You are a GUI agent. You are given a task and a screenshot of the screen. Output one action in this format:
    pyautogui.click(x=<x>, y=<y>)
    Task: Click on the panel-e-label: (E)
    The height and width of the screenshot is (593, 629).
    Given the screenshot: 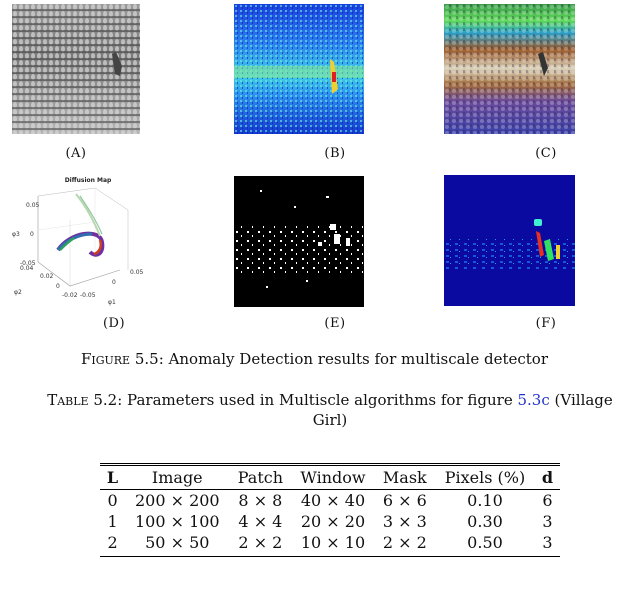 What is the action you would take?
    pyautogui.click(x=335, y=323)
    